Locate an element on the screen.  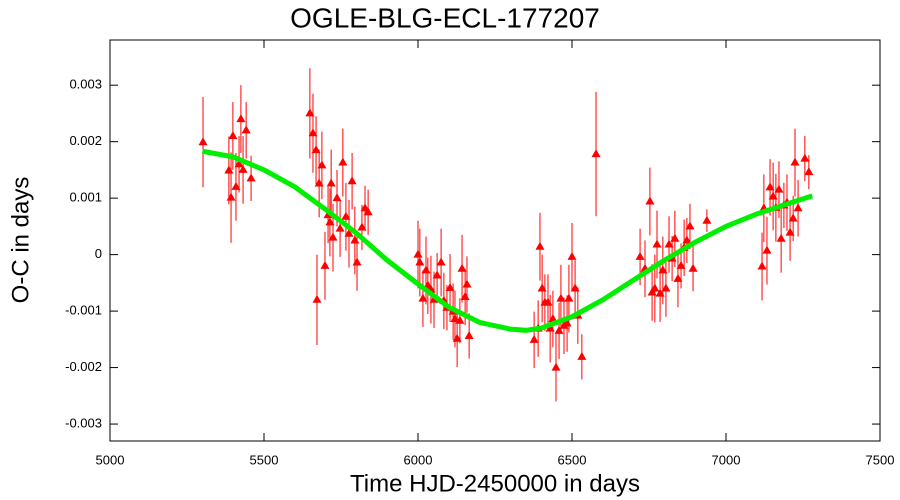
chart-title: OGLE-BLG-ECL-177207 is located at coordinates (445, 17).